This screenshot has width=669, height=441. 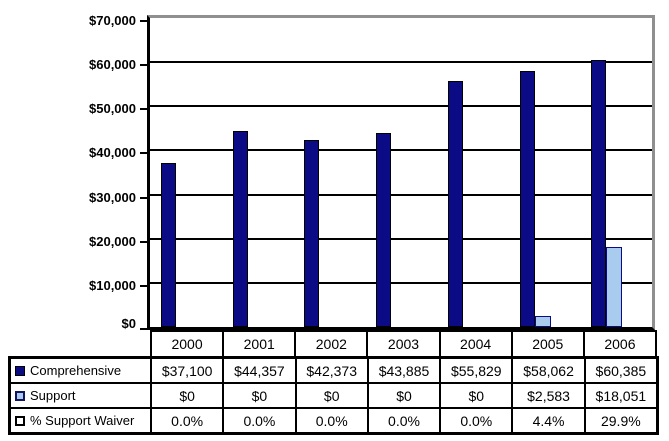 I want to click on lightblue-square-icon, so click(x=20, y=395).